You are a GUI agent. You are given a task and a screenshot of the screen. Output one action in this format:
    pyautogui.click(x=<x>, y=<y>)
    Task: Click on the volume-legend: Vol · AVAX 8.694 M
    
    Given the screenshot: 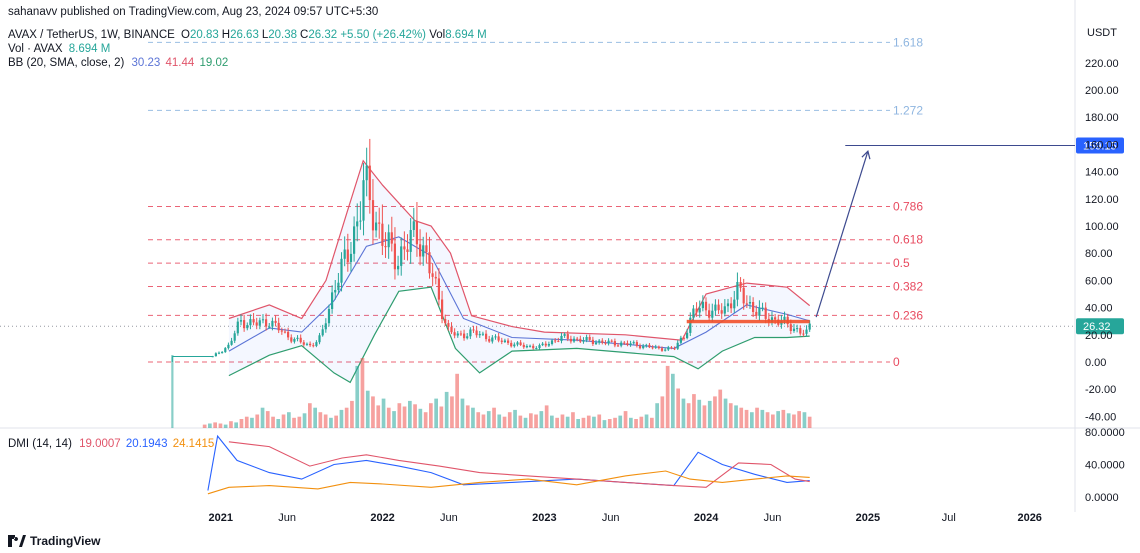 What is the action you would take?
    pyautogui.click(x=59, y=49)
    